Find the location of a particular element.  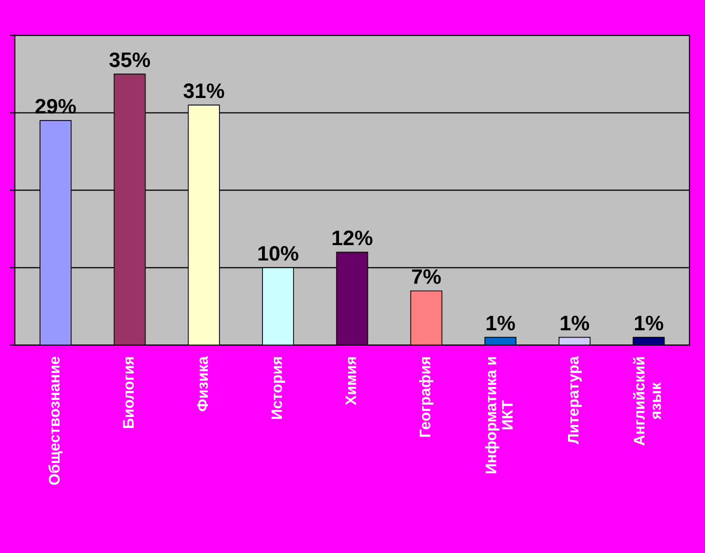

data-label: 35% is located at coordinates (129, 60).